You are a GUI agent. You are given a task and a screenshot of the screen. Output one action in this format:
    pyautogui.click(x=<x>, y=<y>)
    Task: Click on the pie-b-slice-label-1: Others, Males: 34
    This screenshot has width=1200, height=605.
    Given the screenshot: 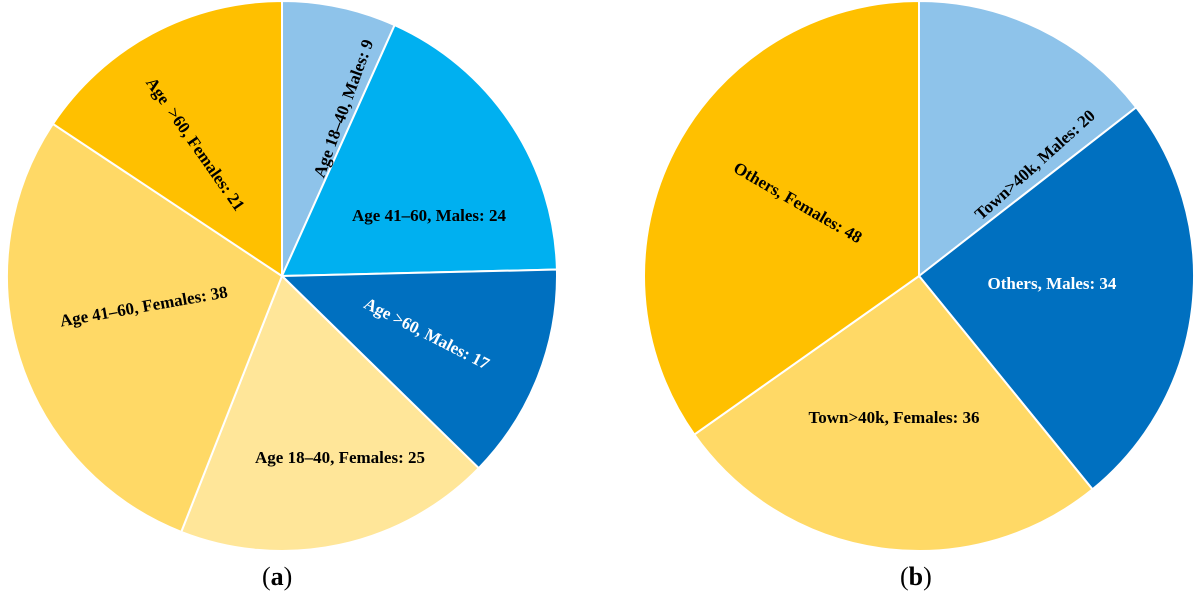 What is the action you would take?
    pyautogui.click(x=1052, y=283)
    